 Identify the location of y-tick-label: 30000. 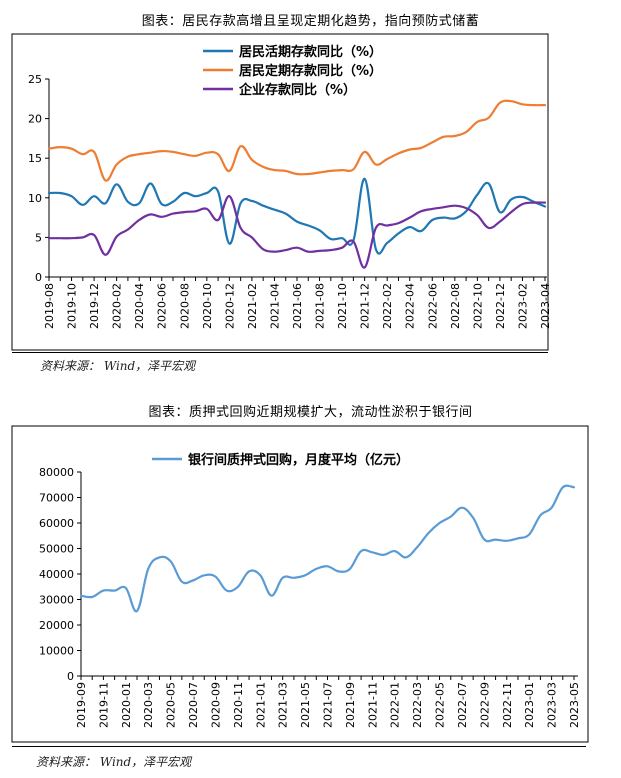
(56, 600).